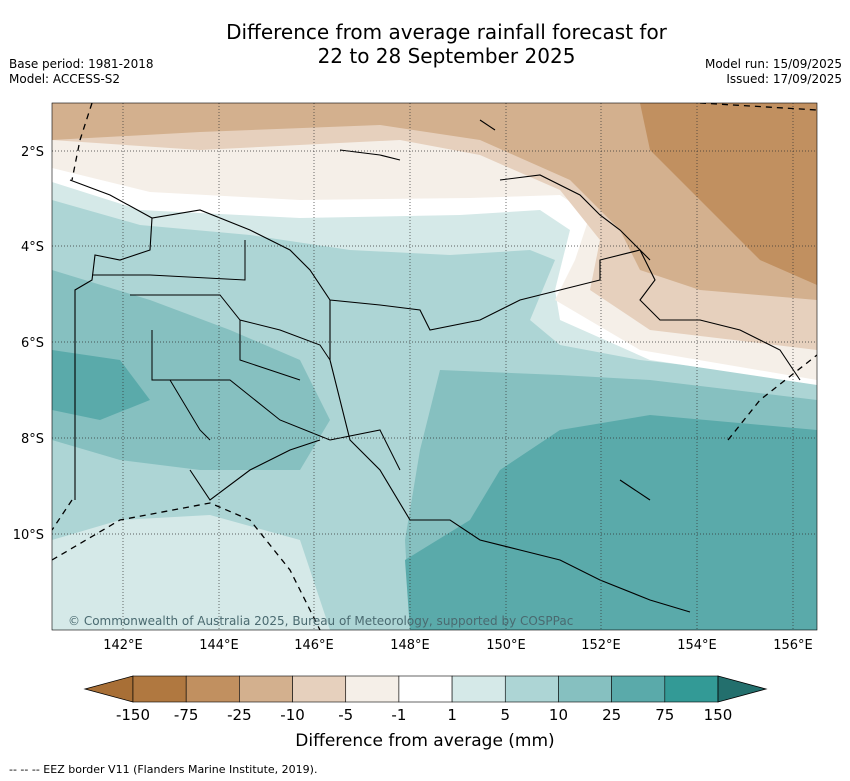 This screenshot has width=850, height=781. Describe the element at coordinates (458, 645) in the screenshot. I see `longitude-labels: 142°E 144°E 146°E 148°E 150°E 152°E 154°E 156°E` at that location.